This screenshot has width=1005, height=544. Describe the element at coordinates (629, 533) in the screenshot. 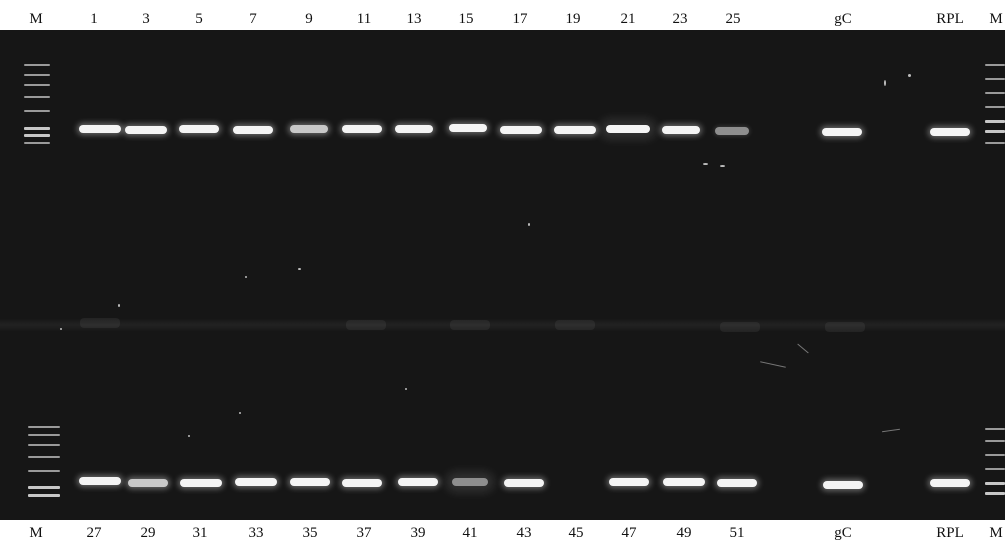

I see `lane-label: 47` at that location.